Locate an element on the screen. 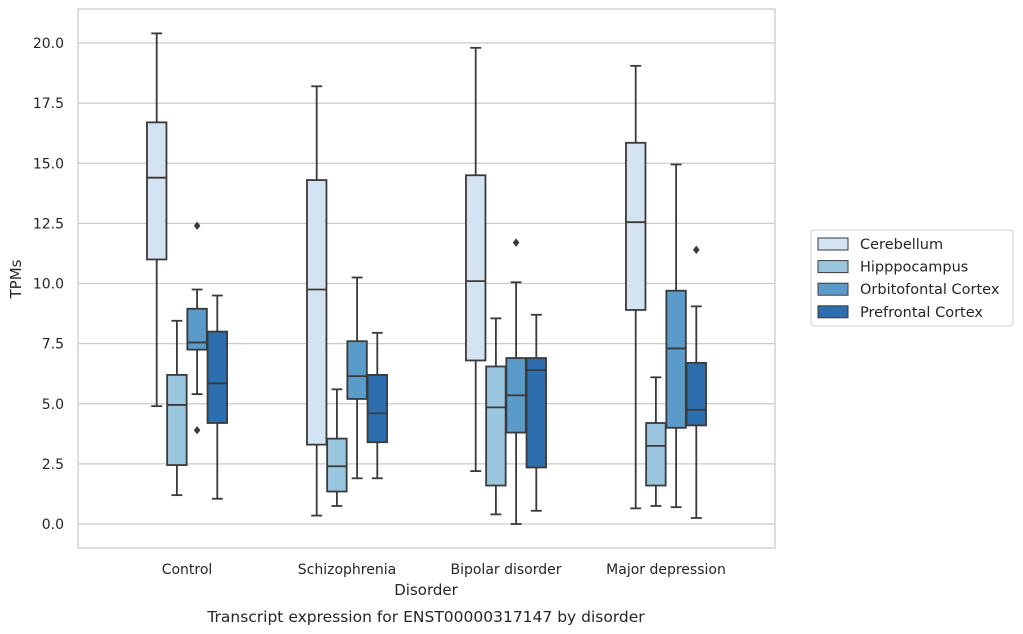 Image resolution: width=1023 pixels, height=634 pixels. y-tick-label: 2.5 is located at coordinates (53, 465).